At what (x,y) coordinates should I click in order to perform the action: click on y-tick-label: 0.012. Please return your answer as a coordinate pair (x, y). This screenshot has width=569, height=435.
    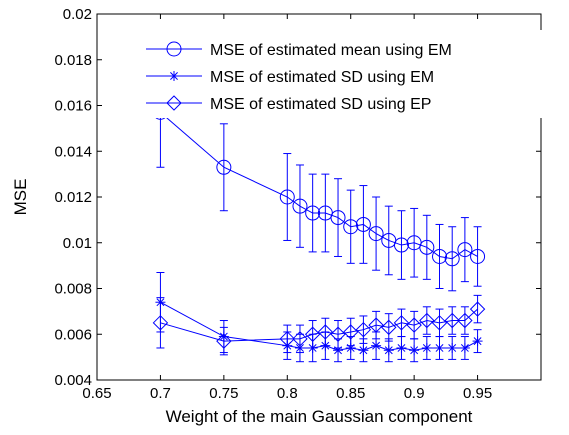
    Looking at the image, I should click on (73, 197).